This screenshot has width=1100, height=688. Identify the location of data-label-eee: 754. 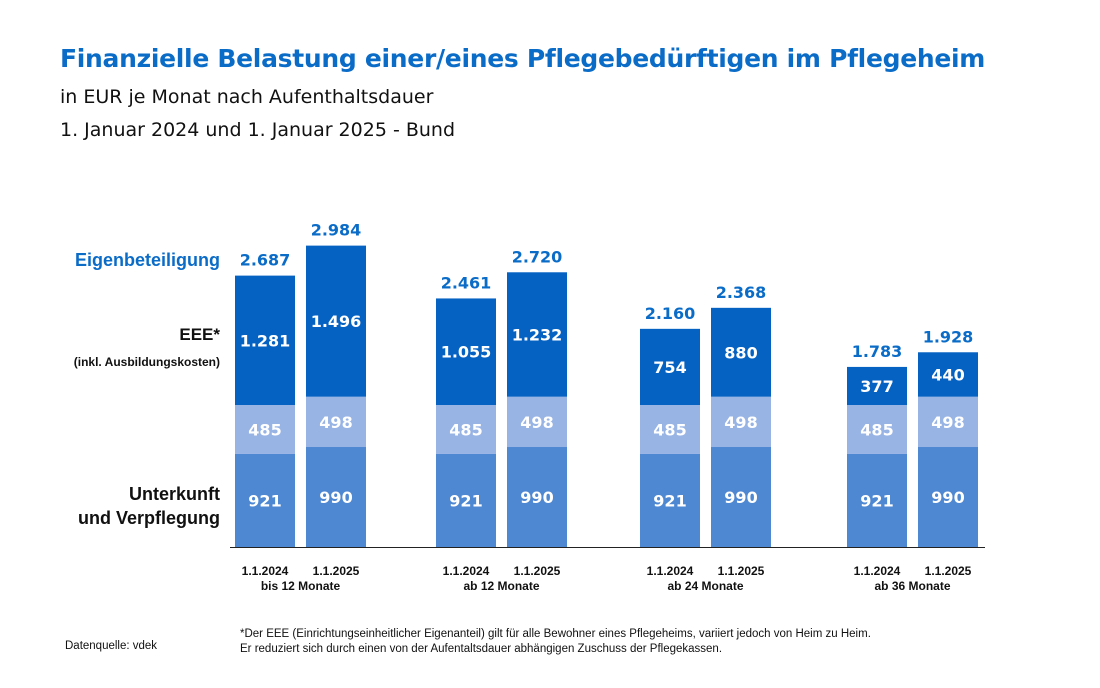
(669, 367).